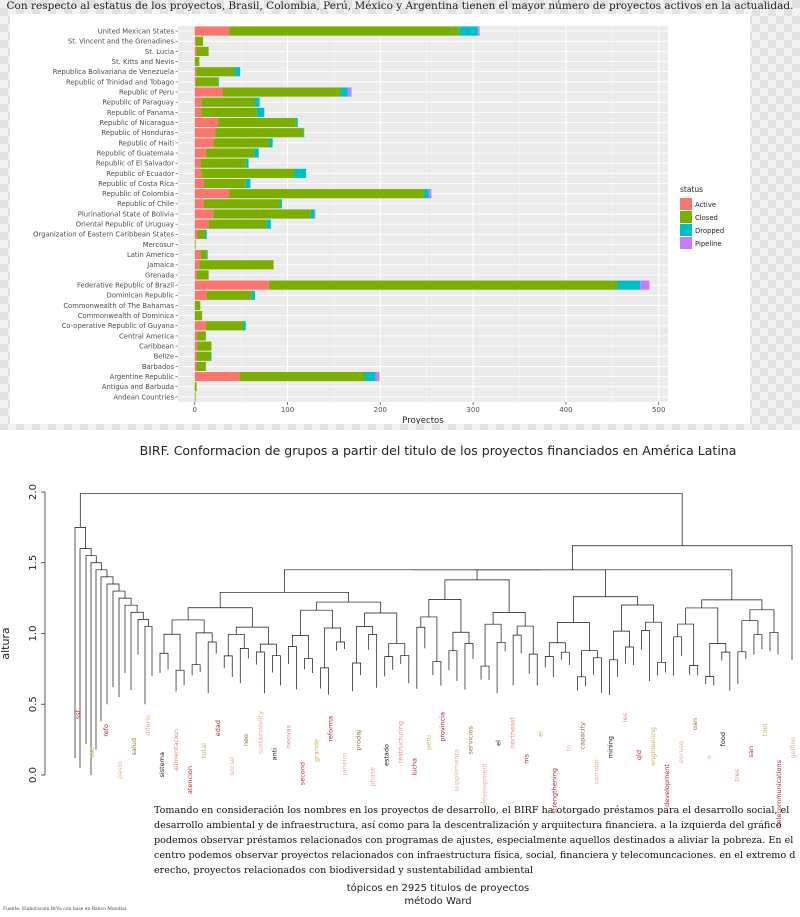 The image size is (800, 917). Describe the element at coordinates (645, 285) in the screenshot. I see `bar-segment-pipeline` at that location.